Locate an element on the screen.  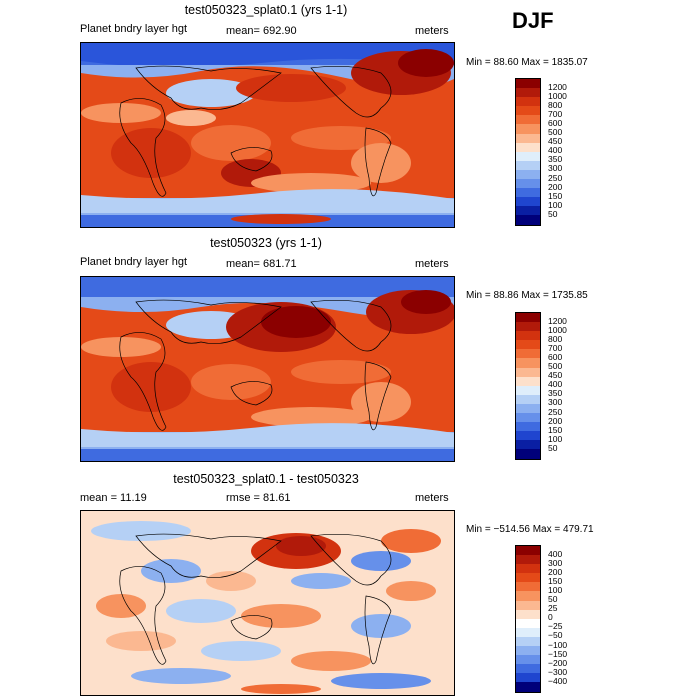
panel-2-cbar-label: 400 is located at coordinates (555, 384).